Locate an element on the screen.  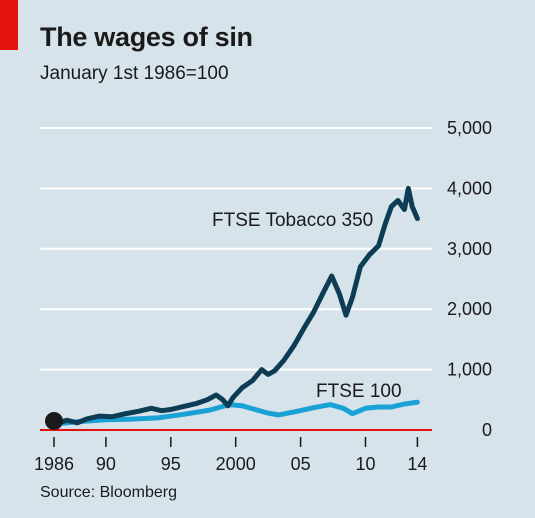
x-tick-label-1986: 1986 is located at coordinates (54, 464).